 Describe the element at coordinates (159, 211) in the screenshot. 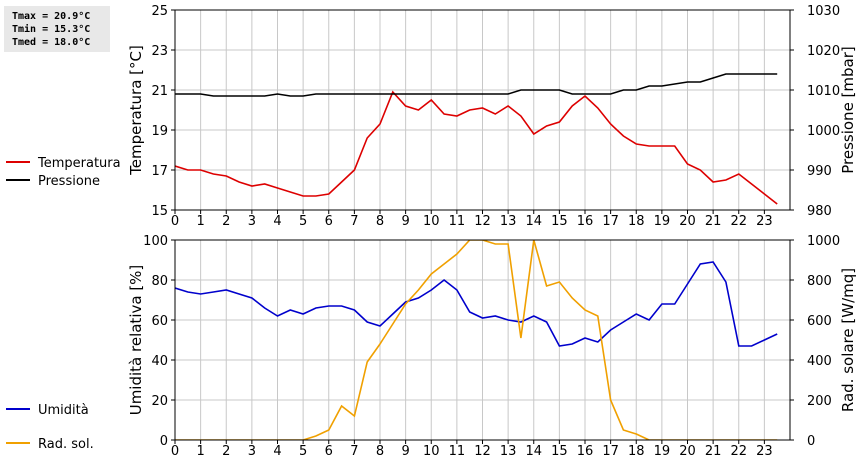

I see `y-tick-label: 15` at that location.